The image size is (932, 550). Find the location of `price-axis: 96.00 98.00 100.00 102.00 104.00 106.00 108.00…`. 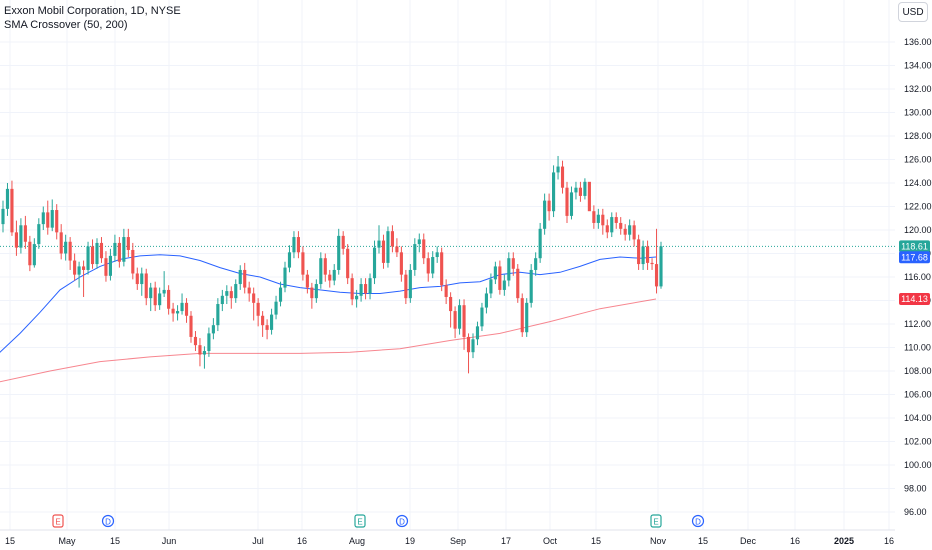

price-axis: 96.00 98.00 100.00 102.00 104.00 106.00 108.00… is located at coordinates (918, 277).